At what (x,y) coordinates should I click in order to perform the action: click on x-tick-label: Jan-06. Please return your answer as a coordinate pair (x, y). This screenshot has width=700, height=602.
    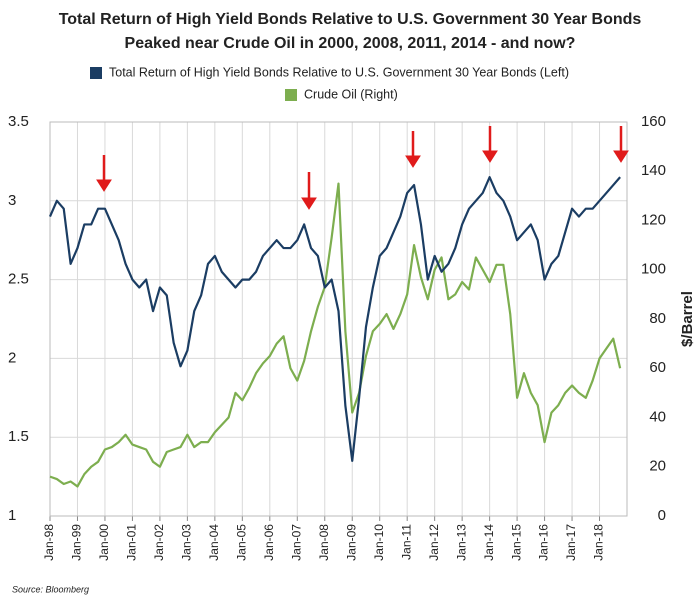
    Looking at the image, I should click on (269, 542).